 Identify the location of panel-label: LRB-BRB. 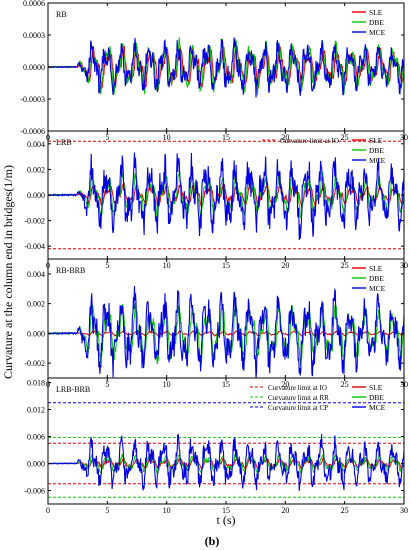
(73, 389).